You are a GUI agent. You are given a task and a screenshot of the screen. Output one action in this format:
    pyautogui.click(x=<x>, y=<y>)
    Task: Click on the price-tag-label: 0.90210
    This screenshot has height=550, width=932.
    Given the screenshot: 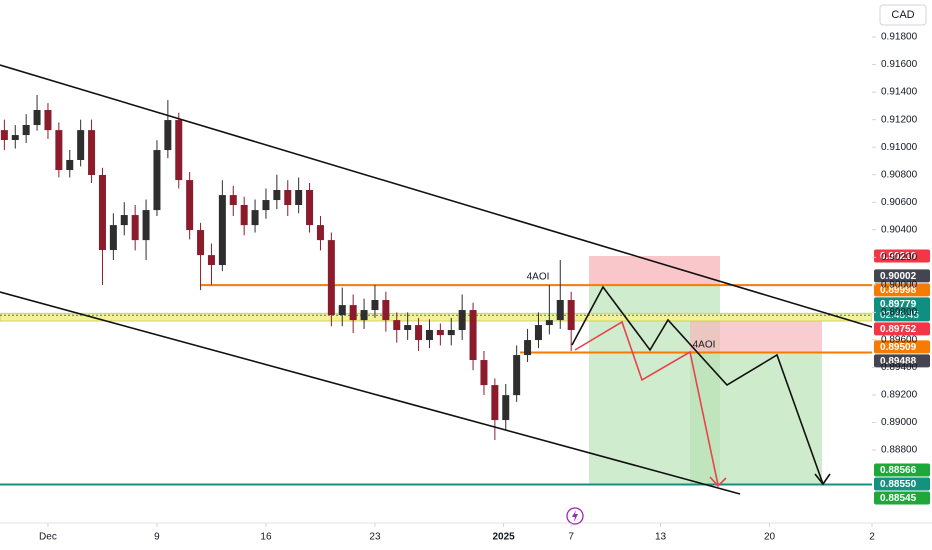 What is the action you would take?
    pyautogui.click(x=898, y=256)
    